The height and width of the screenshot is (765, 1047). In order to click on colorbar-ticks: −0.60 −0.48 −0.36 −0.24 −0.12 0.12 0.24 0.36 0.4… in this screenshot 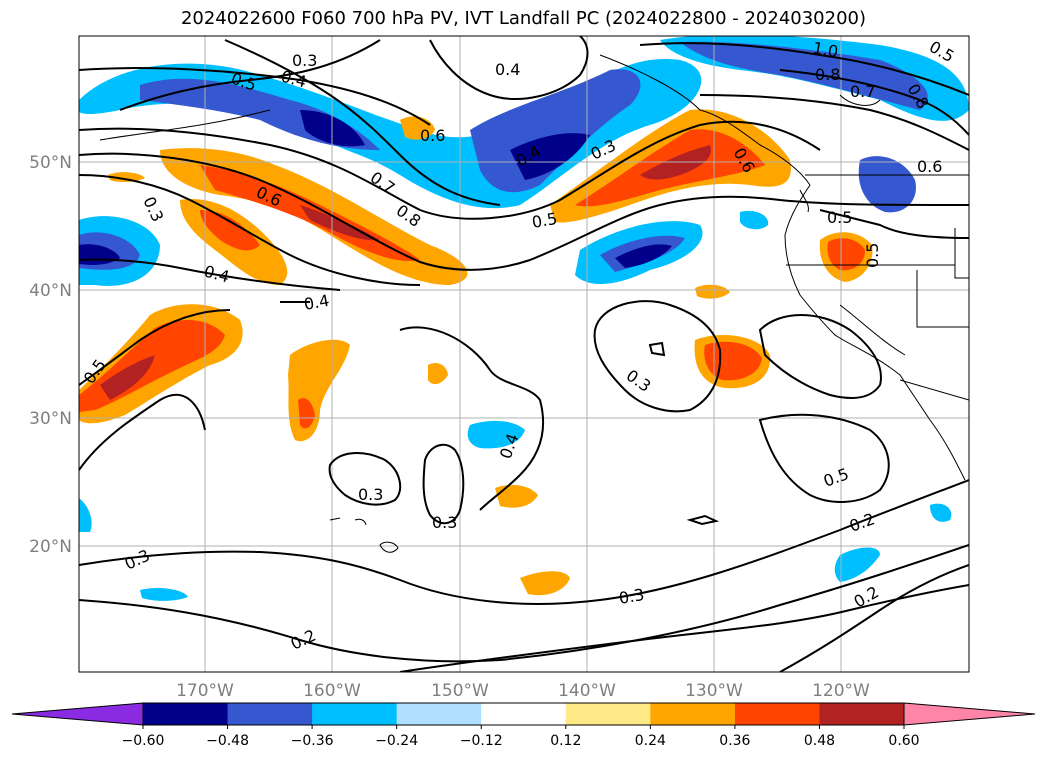, I will do `click(521, 737)`.